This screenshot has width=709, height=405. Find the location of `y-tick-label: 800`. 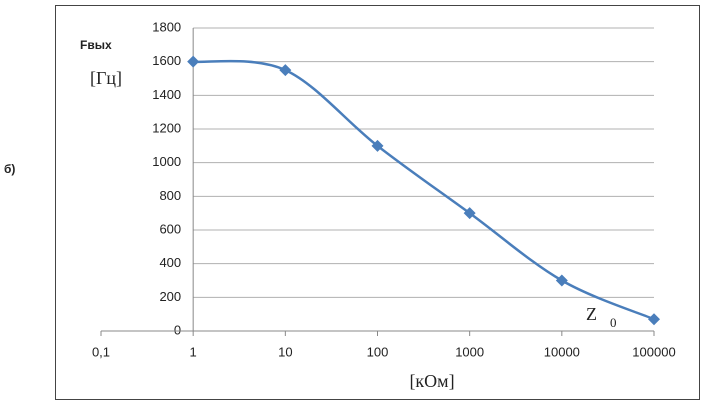

y-tick-label: 800 is located at coordinates (170, 195).